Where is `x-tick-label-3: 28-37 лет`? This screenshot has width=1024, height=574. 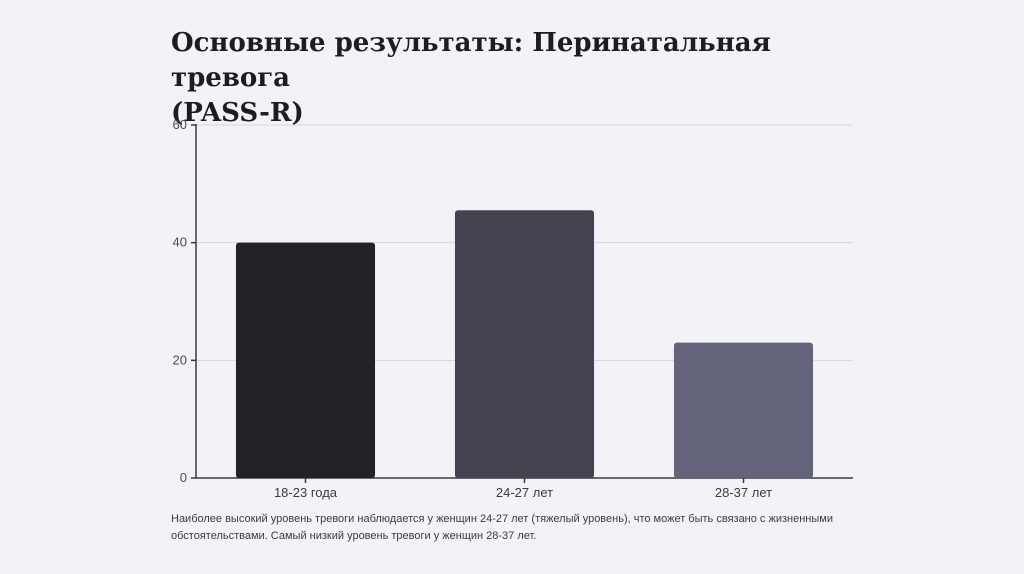 x-tick-label-3: 28-37 лет is located at coordinates (743, 492).